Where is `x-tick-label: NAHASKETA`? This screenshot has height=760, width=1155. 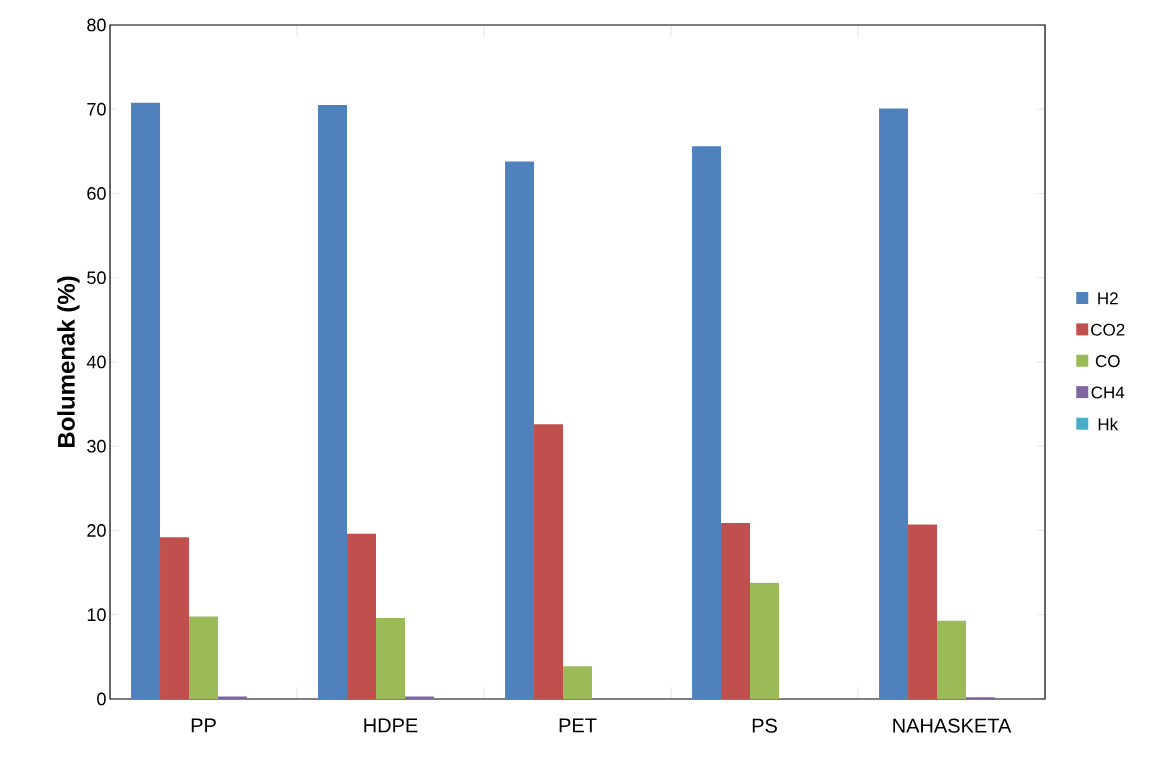 x-tick-label: NAHASKETA is located at coordinates (952, 725).